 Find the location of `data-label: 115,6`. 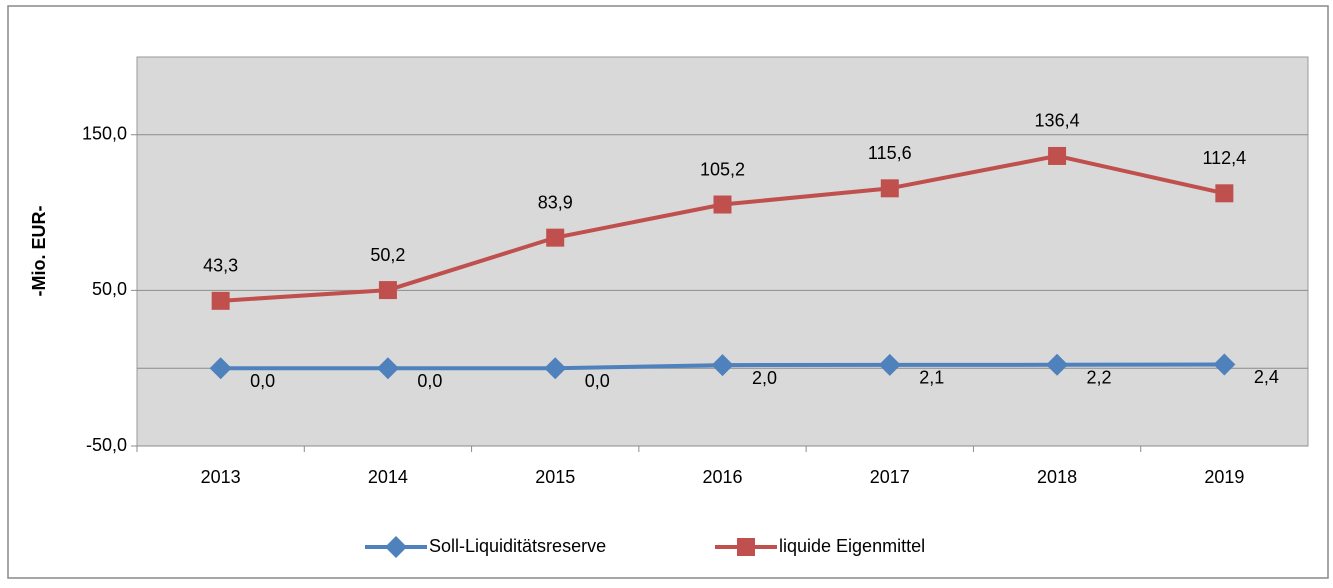

data-label: 115,6 is located at coordinates (890, 153).